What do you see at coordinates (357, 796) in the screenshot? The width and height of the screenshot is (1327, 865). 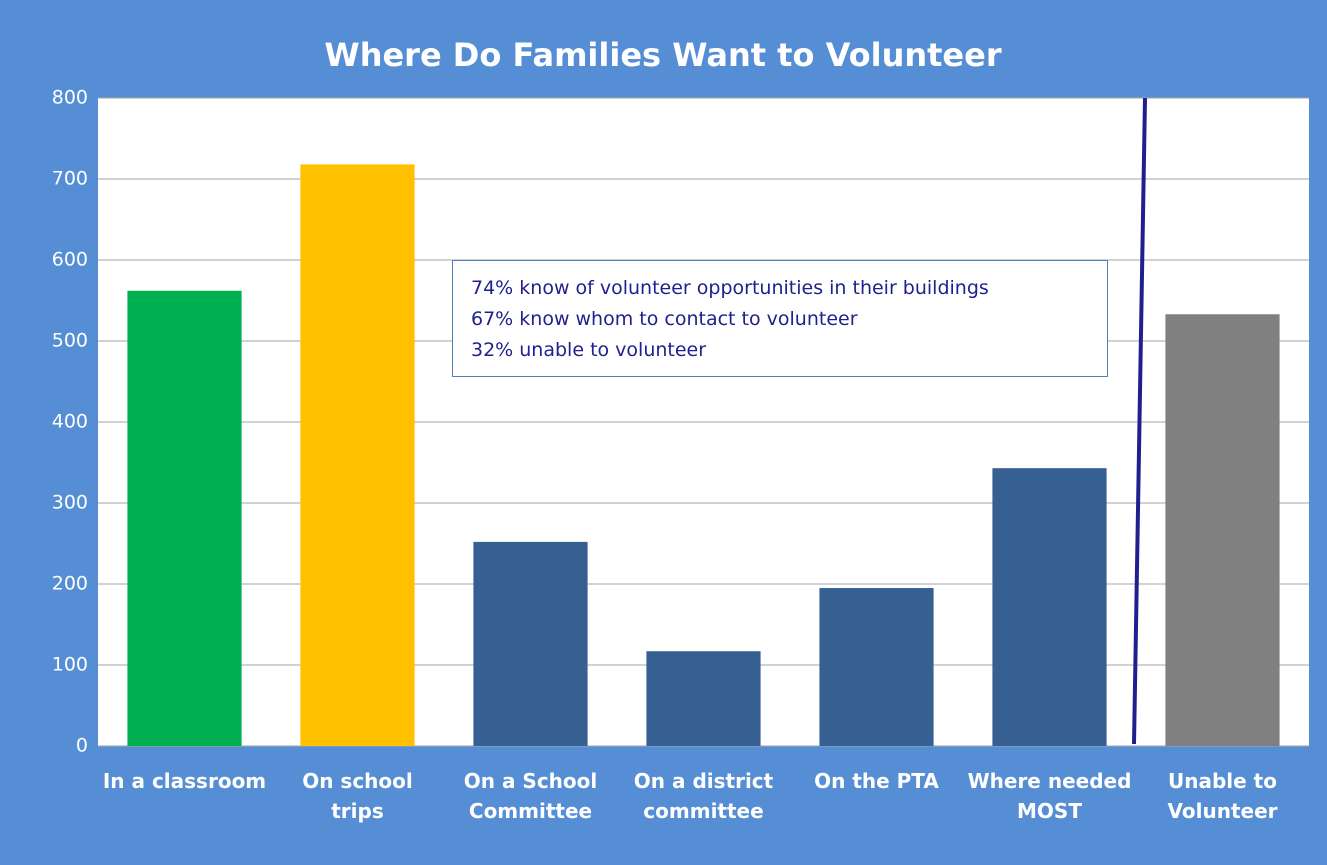 I see `x-tick-label: On school trips` at bounding box center [357, 796].